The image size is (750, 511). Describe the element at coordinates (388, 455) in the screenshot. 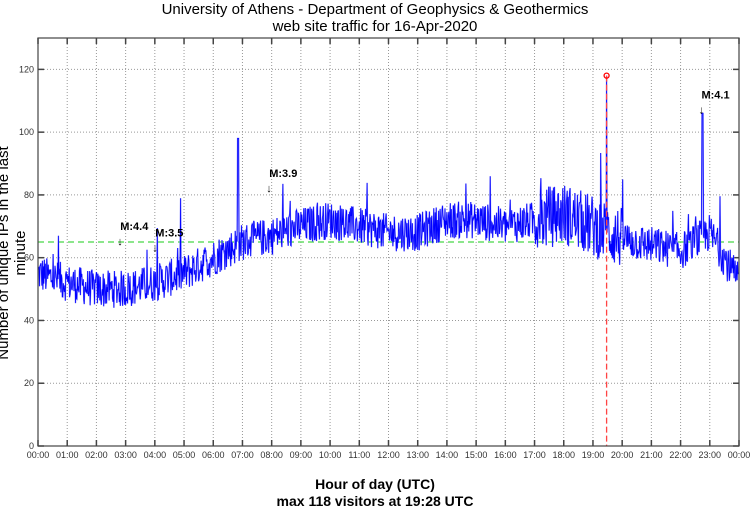

I see `x-tick-label: 12:00` at that location.